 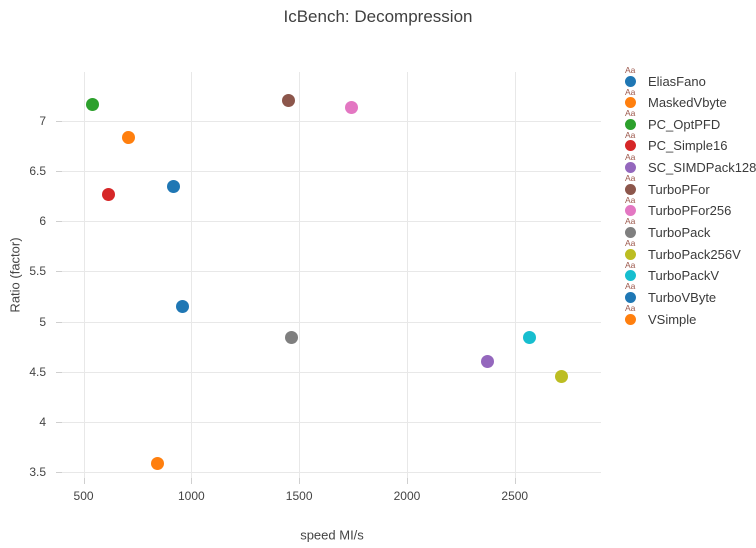 I want to click on legend-label: TurboPFor256, so click(x=690, y=211).